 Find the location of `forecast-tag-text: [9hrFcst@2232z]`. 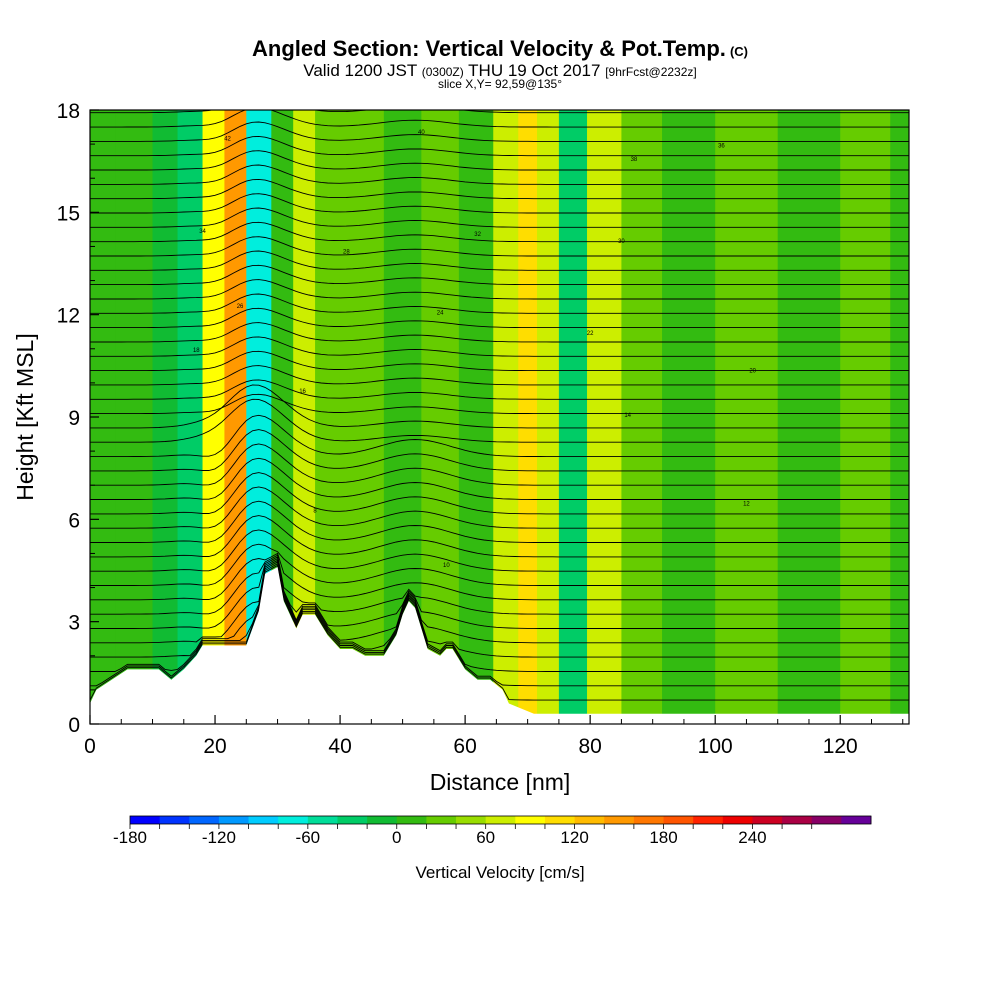

forecast-tag-text: [9hrFcst@2232z] is located at coordinates (651, 72).